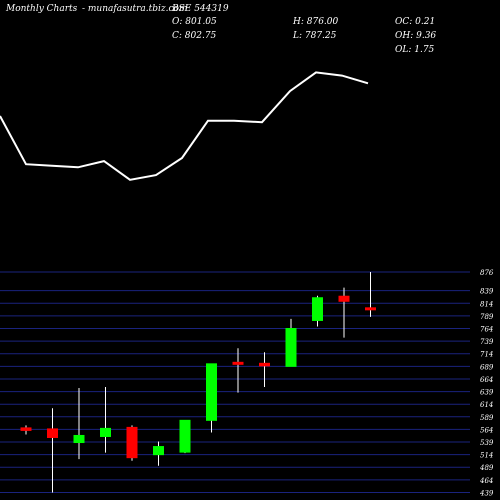 The height and width of the screenshot is (500, 500). Describe the element at coordinates (200, 9) in the screenshot. I see `symbol-label: BSE 544319` at that location.